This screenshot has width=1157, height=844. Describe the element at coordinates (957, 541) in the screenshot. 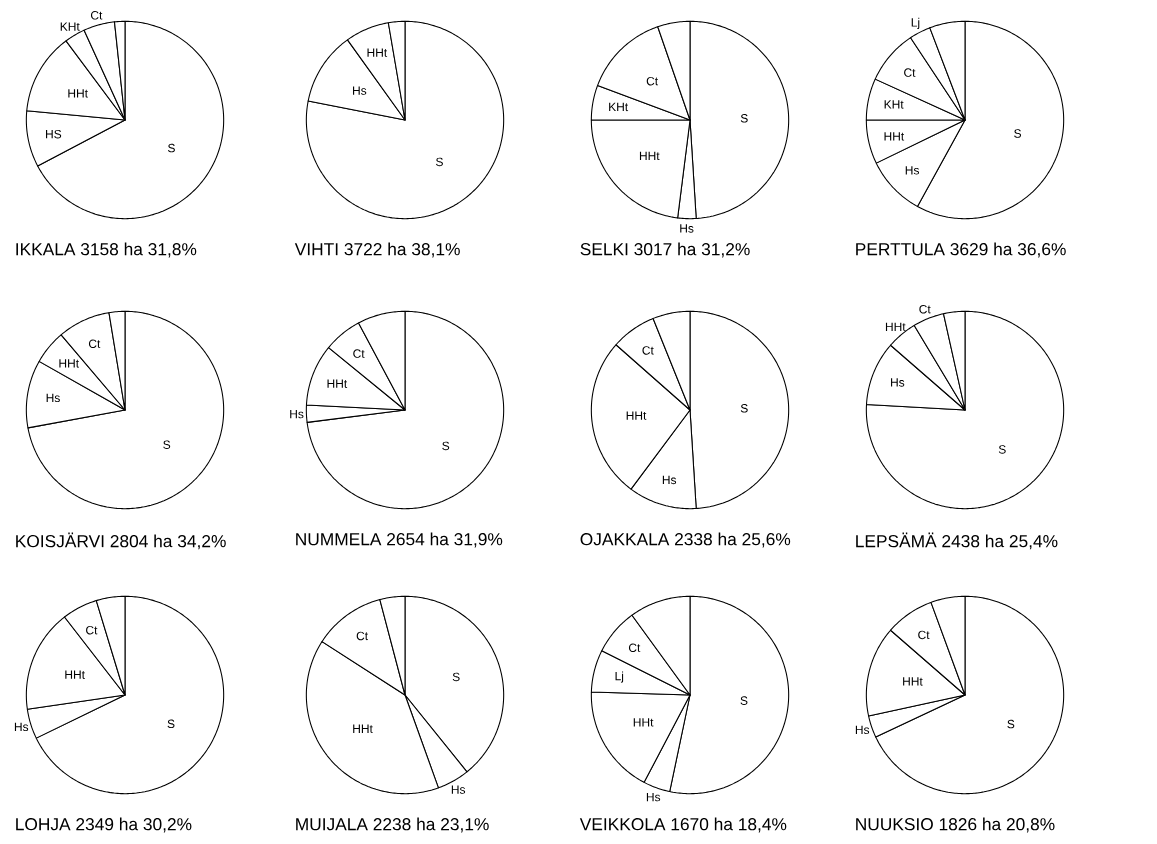

I see `text: LEPSÄMÄ 2438 ha 25,4%` at that location.